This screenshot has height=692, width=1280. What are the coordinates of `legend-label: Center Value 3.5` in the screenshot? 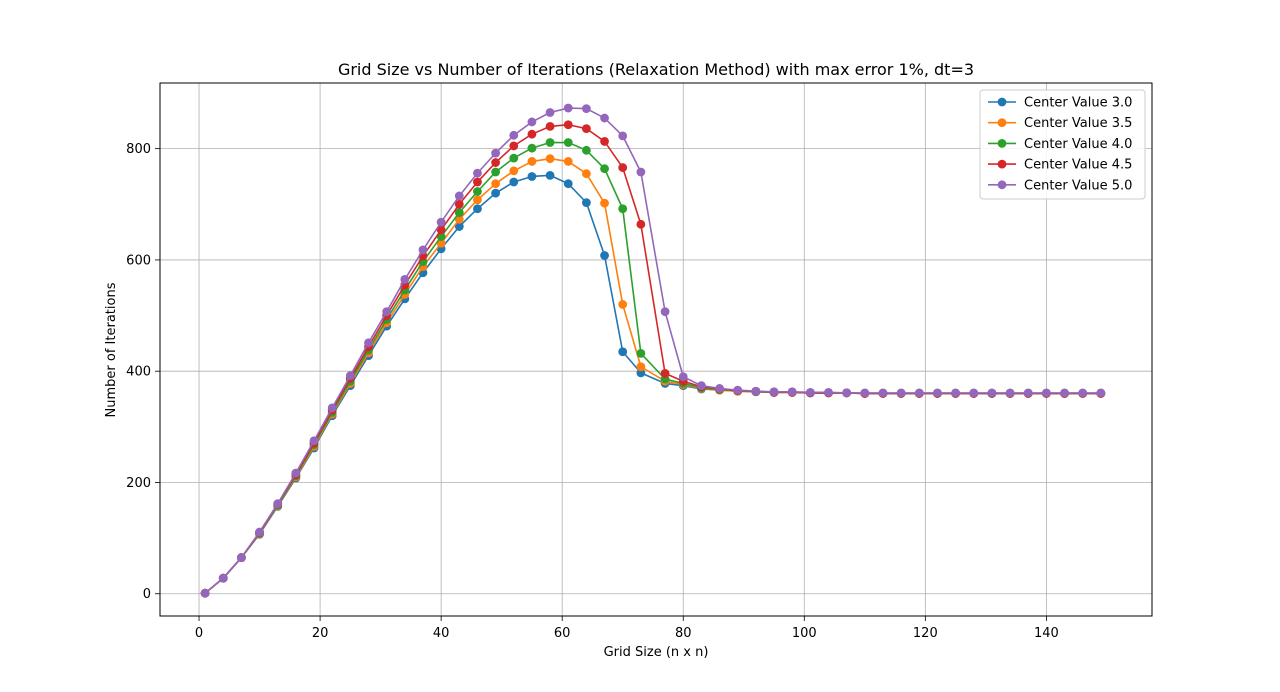 It's located at (1078, 123).